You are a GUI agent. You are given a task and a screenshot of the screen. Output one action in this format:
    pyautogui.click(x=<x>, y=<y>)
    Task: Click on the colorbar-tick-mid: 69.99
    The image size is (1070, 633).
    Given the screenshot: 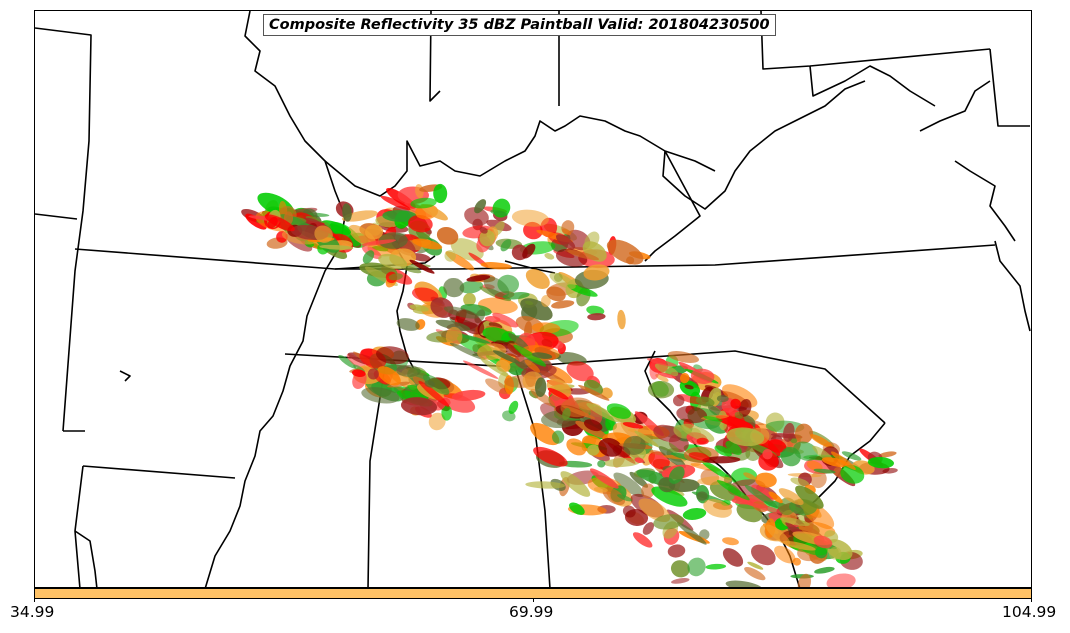 What is the action you would take?
    pyautogui.click(x=531, y=612)
    